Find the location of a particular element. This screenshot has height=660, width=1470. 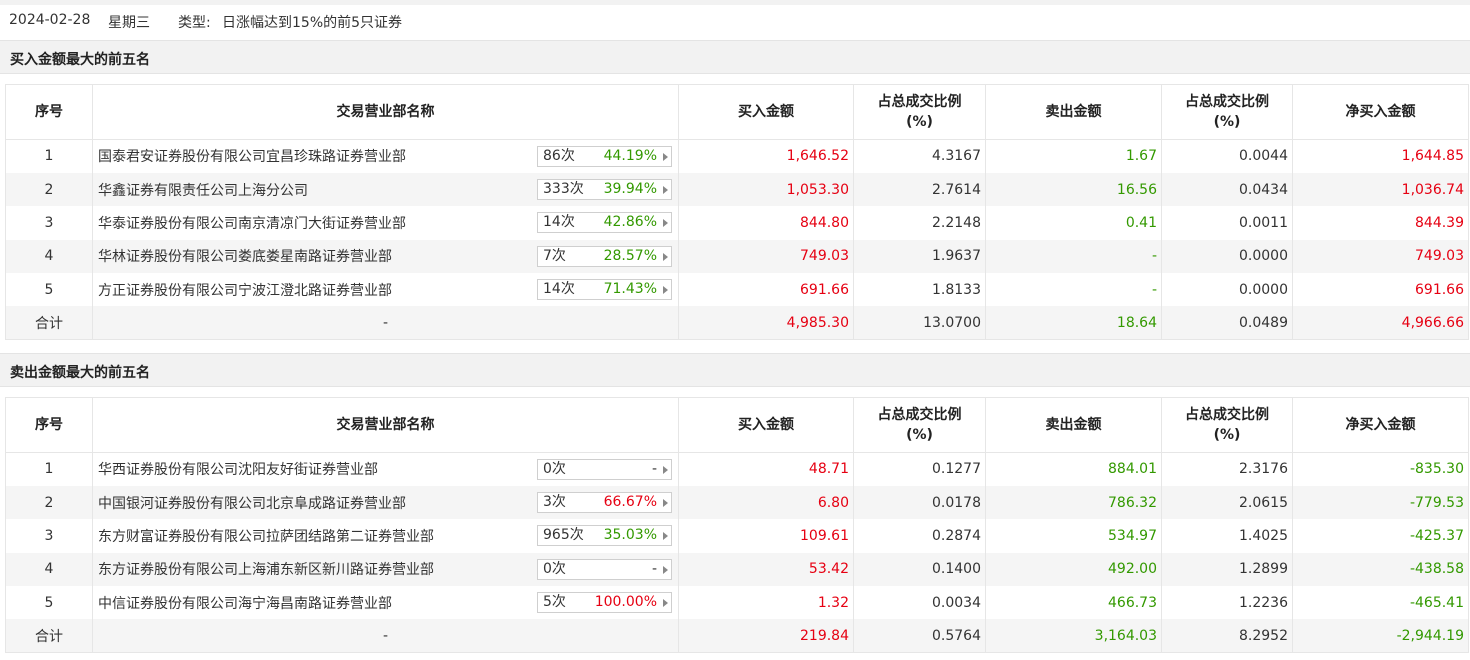

type-label: 类型: is located at coordinates (194, 23).